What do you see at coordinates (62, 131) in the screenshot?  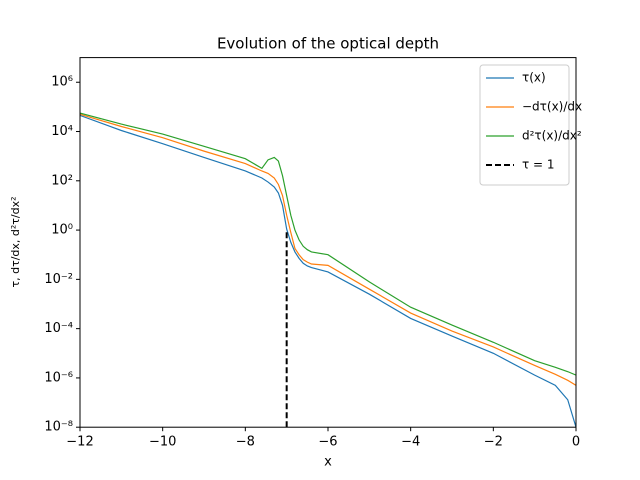 I see `y-tick-label: 10⁴` at bounding box center [62, 131].